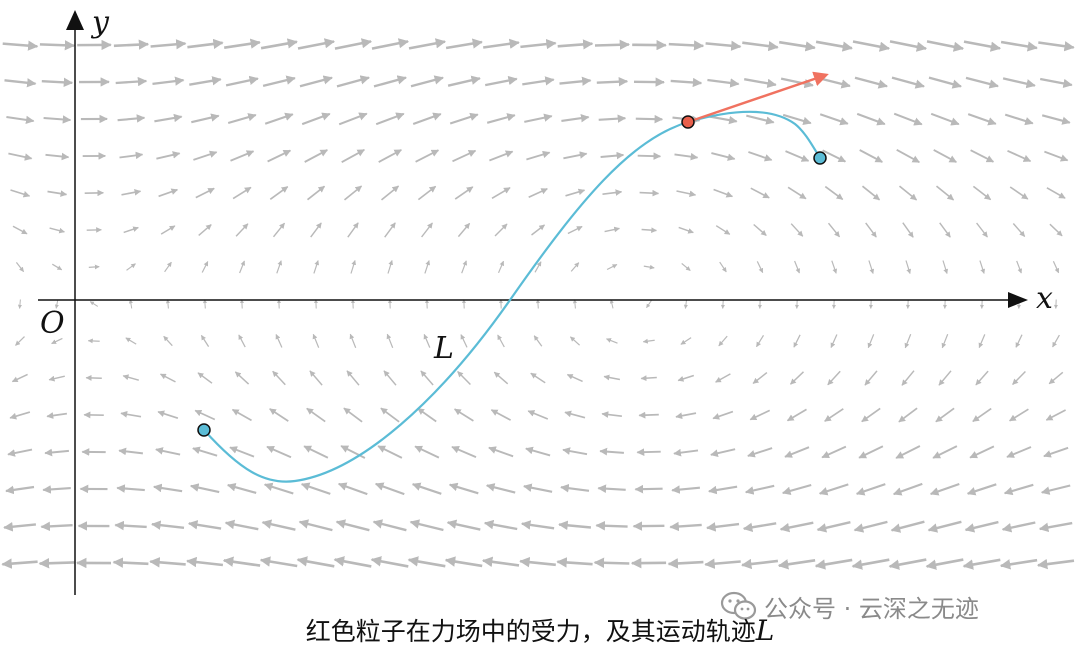  I want to click on watermark-text: 公众号 · 云深之无迹, so click(871, 608).